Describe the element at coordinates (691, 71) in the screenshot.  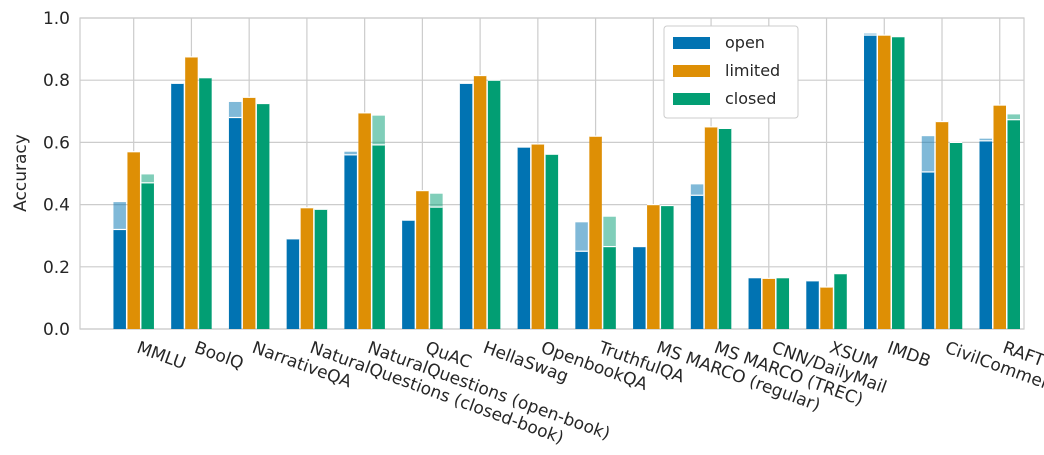
I see `legend-swatch-limited` at that location.